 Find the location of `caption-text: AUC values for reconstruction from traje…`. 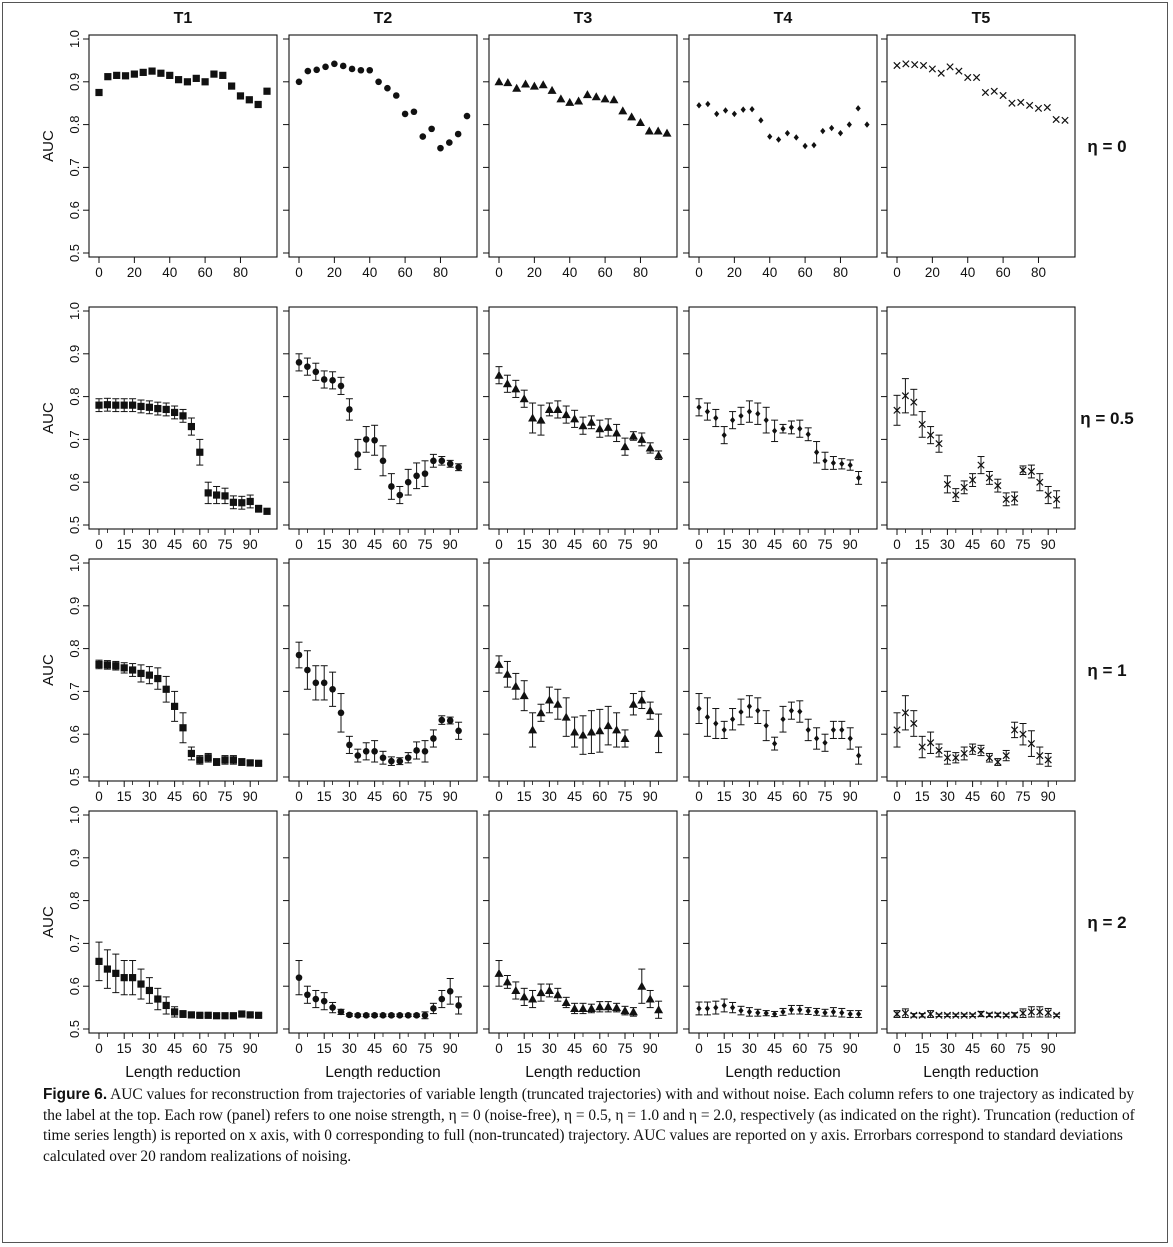

caption-text: AUC values for reconstruction from traje… is located at coordinates (589, 1125).